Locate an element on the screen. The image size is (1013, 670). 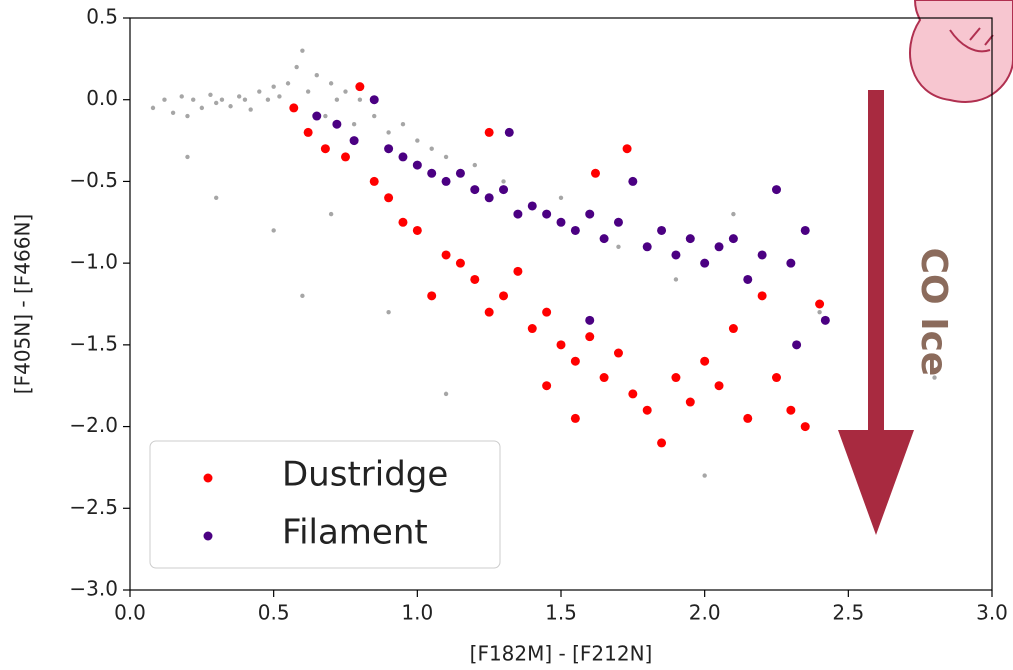
y-tick-label: −1.0 is located at coordinates (93, 262).